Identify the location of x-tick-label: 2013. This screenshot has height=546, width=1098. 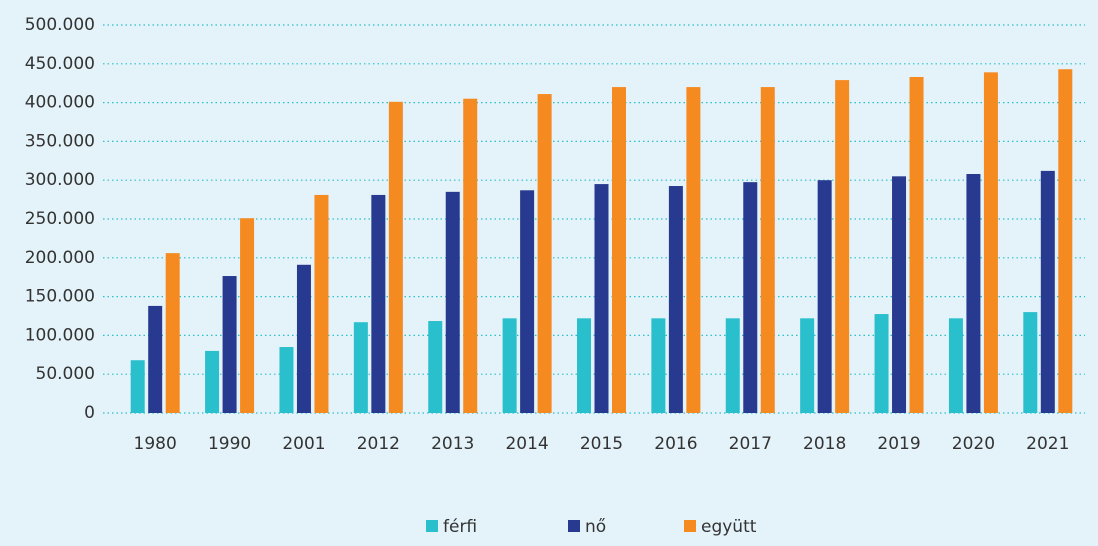
(452, 444).